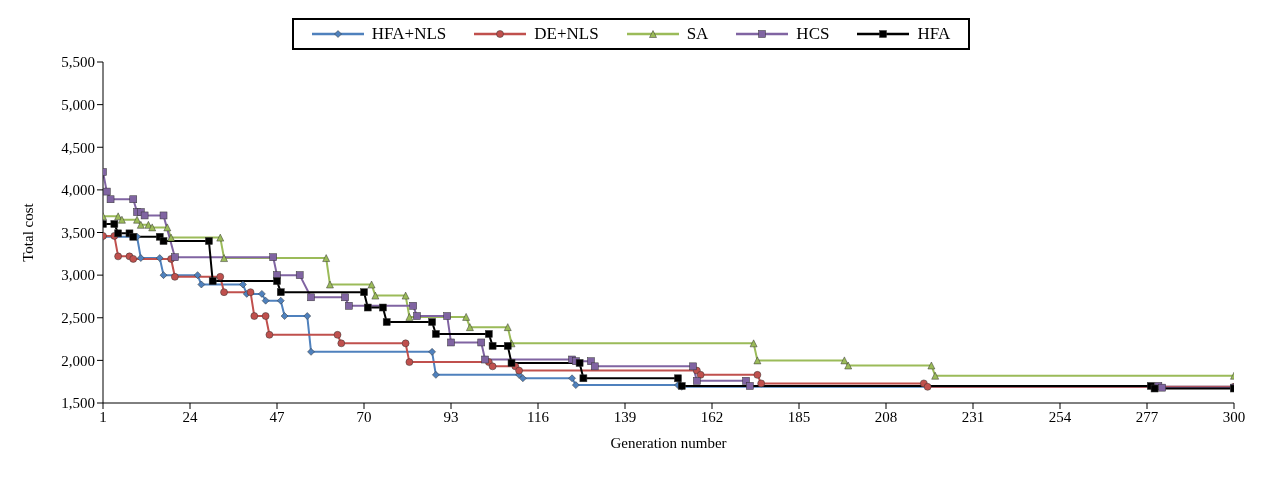 The width and height of the screenshot is (1262, 490). I want to click on y-tick-label: 2,000, so click(78, 360).